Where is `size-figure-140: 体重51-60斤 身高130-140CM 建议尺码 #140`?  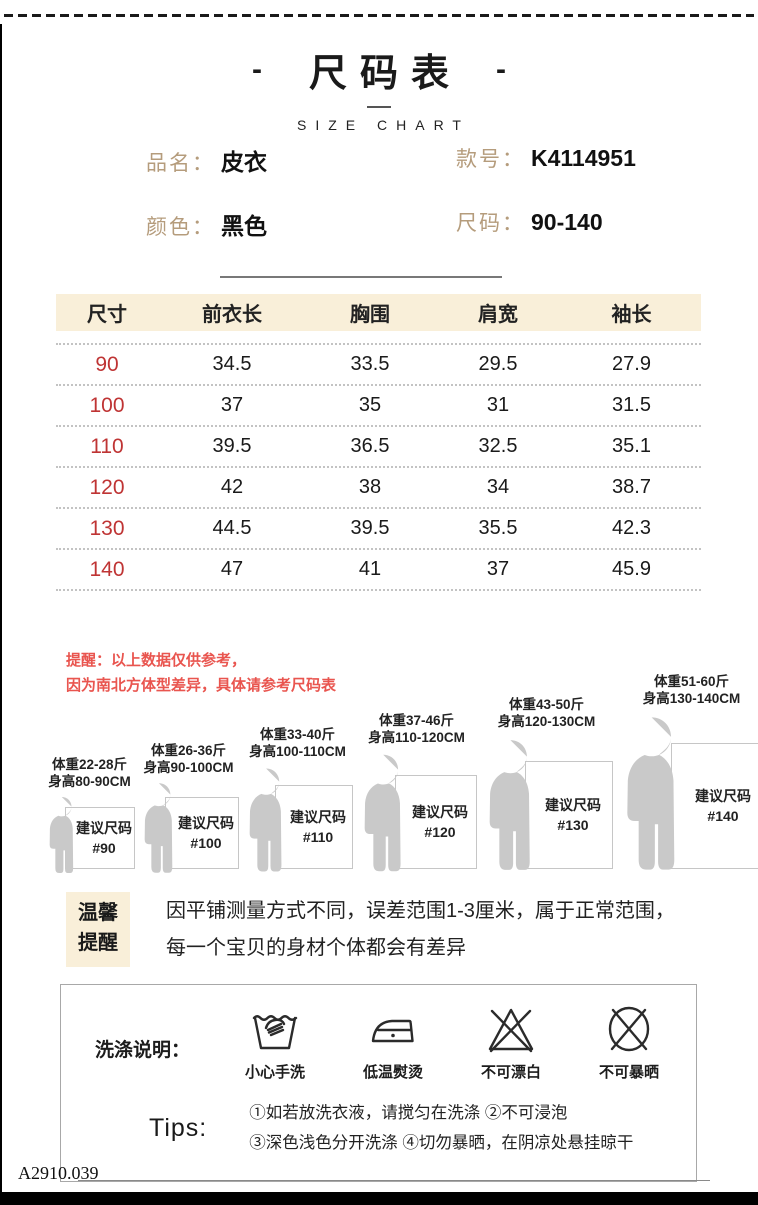 size-figure-140: 体重51-60斤 身高130-140CM 建议尺码 #140 is located at coordinates (687, 774).